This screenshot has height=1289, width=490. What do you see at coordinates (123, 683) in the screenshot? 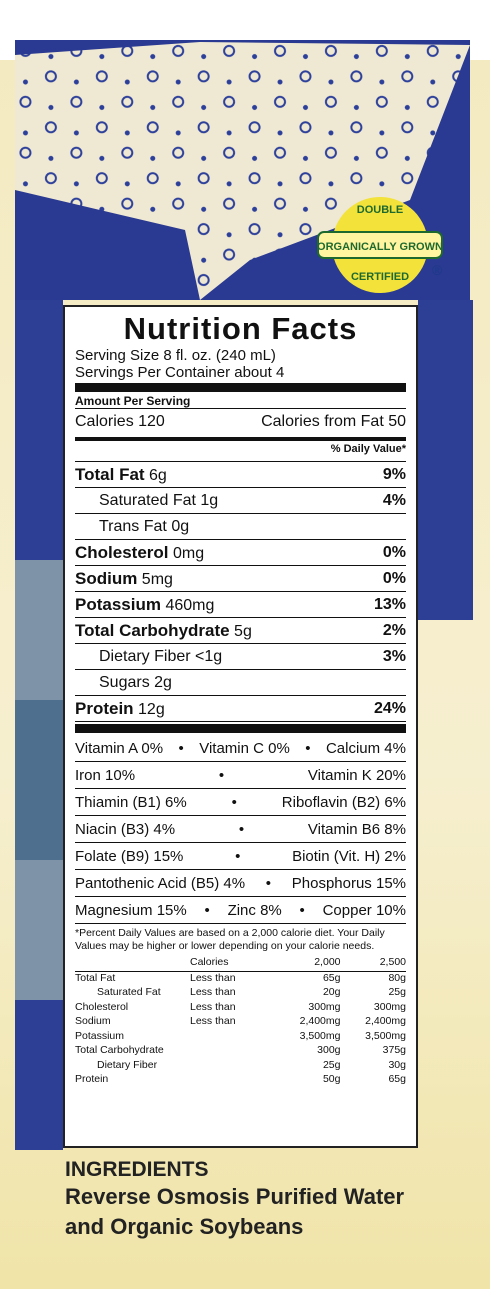
I see `nutrient: Sugars 2g` at bounding box center [123, 683].